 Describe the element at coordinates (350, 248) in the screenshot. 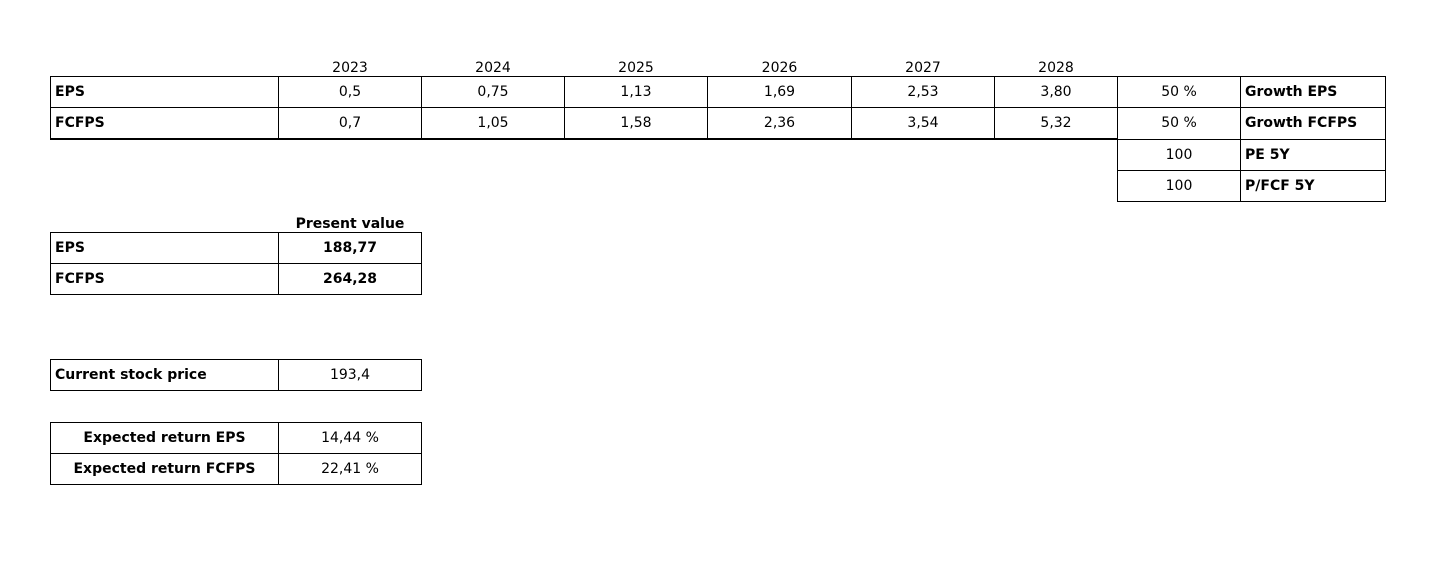

I see `cell: 188,77` at that location.